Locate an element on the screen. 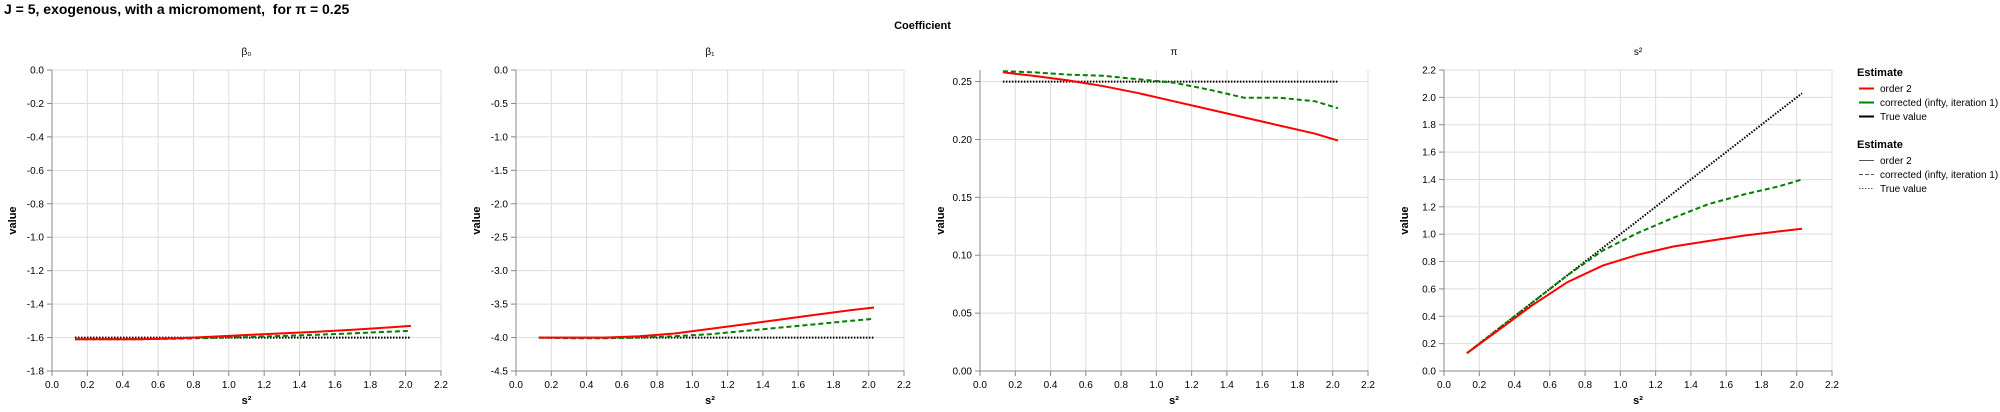  y-tick-label: -3.0 is located at coordinates (500, 271).